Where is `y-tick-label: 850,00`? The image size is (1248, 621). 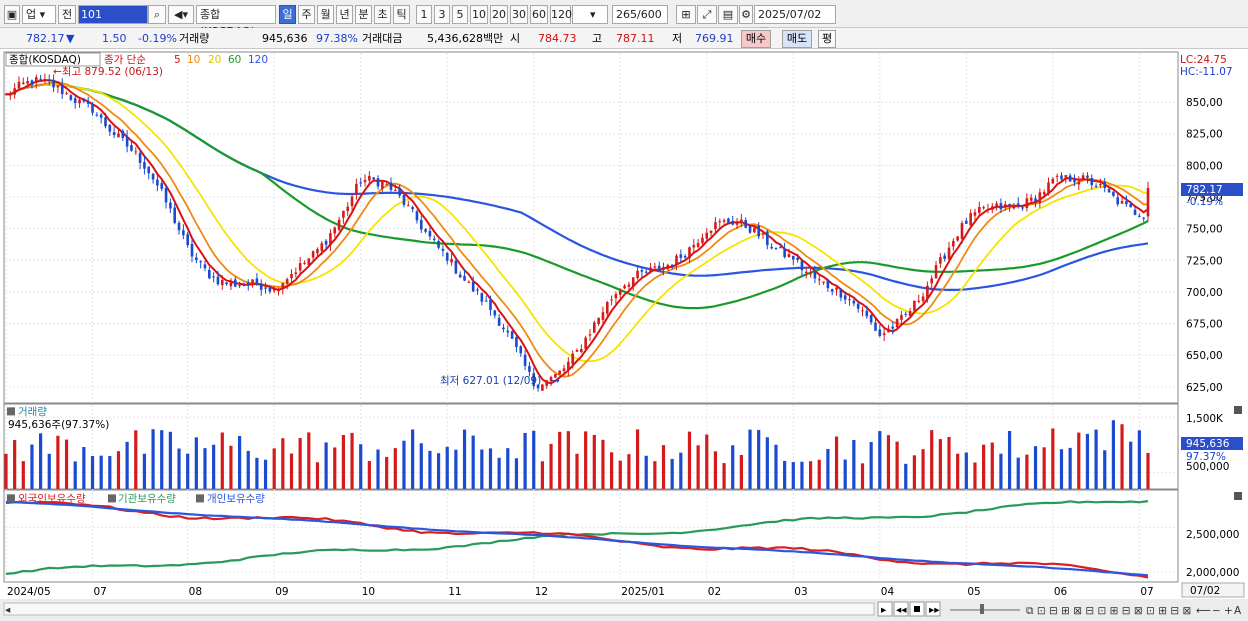 y-tick-label: 850,00 is located at coordinates (1204, 103).